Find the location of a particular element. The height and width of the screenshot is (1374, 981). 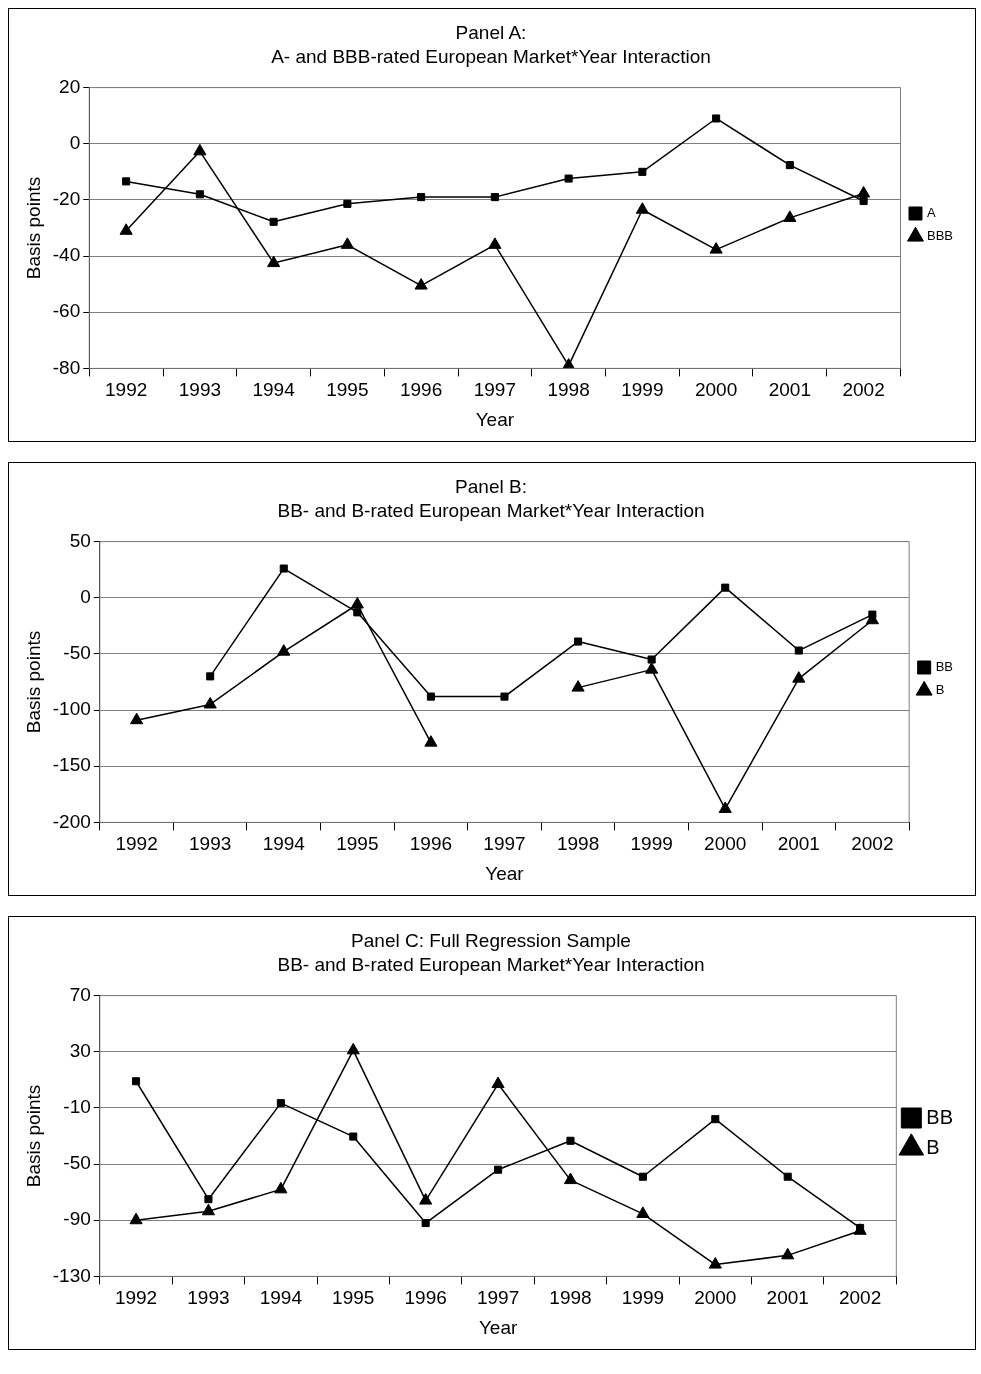

legend-label: BB is located at coordinates (944, 667).